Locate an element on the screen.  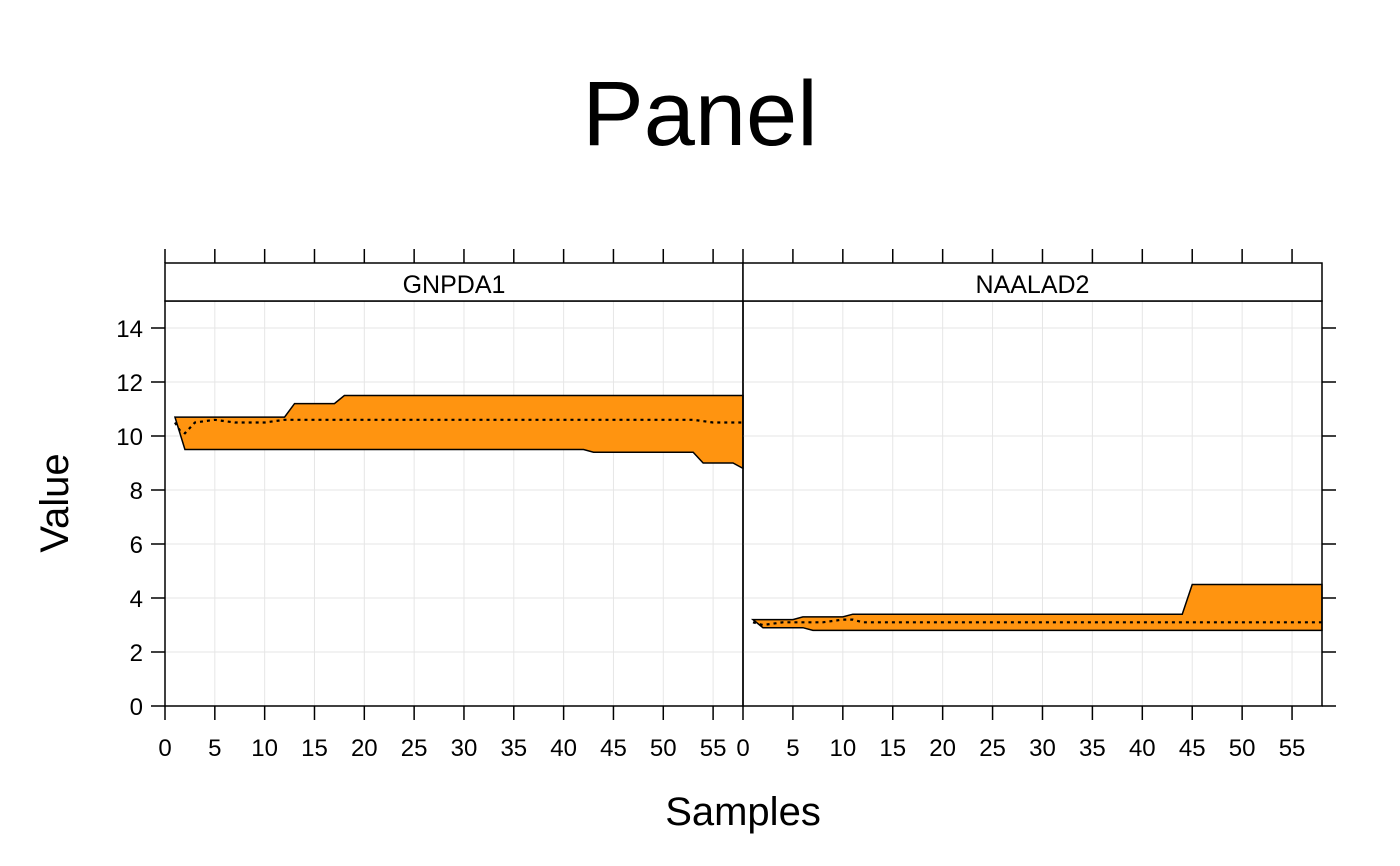
y-tick-label: 2 is located at coordinates (136, 653).